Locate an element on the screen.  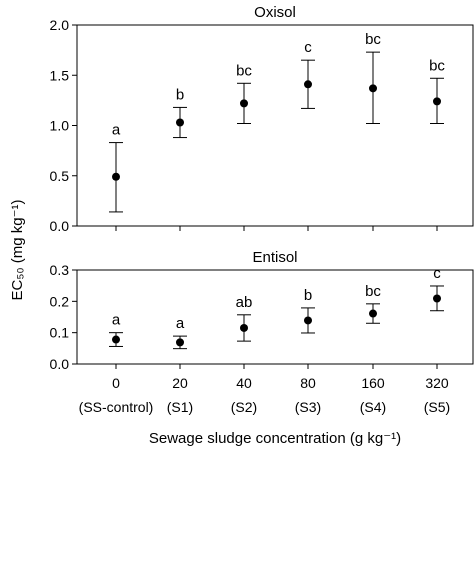
oxisol-y-tick-label: 1.0 is located at coordinates (60, 126).